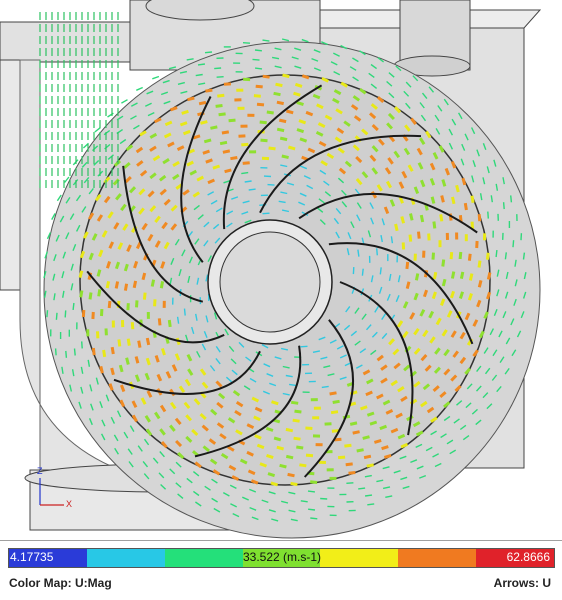 The height and width of the screenshot is (600, 562). What do you see at coordinates (187, 372) in the screenshot?
I see `impeller-blade` at bounding box center [187, 372].